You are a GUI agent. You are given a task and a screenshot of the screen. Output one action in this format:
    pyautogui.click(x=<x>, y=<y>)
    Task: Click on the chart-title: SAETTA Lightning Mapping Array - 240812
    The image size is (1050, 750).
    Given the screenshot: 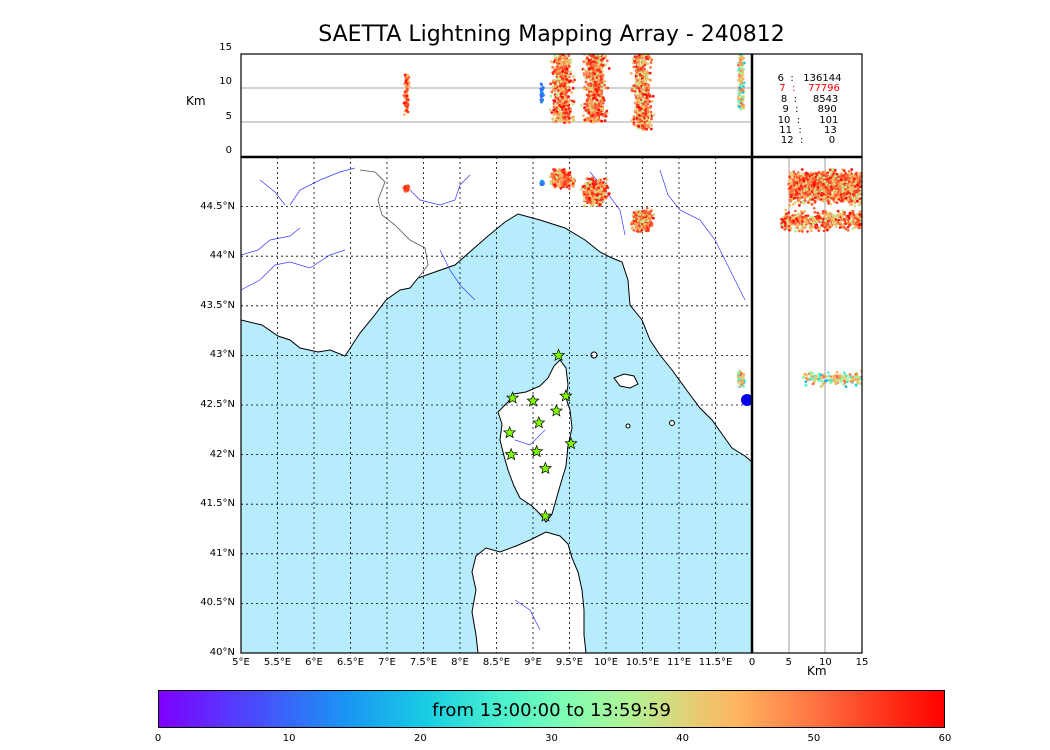 What is the action you would take?
    pyautogui.click(x=551, y=34)
    